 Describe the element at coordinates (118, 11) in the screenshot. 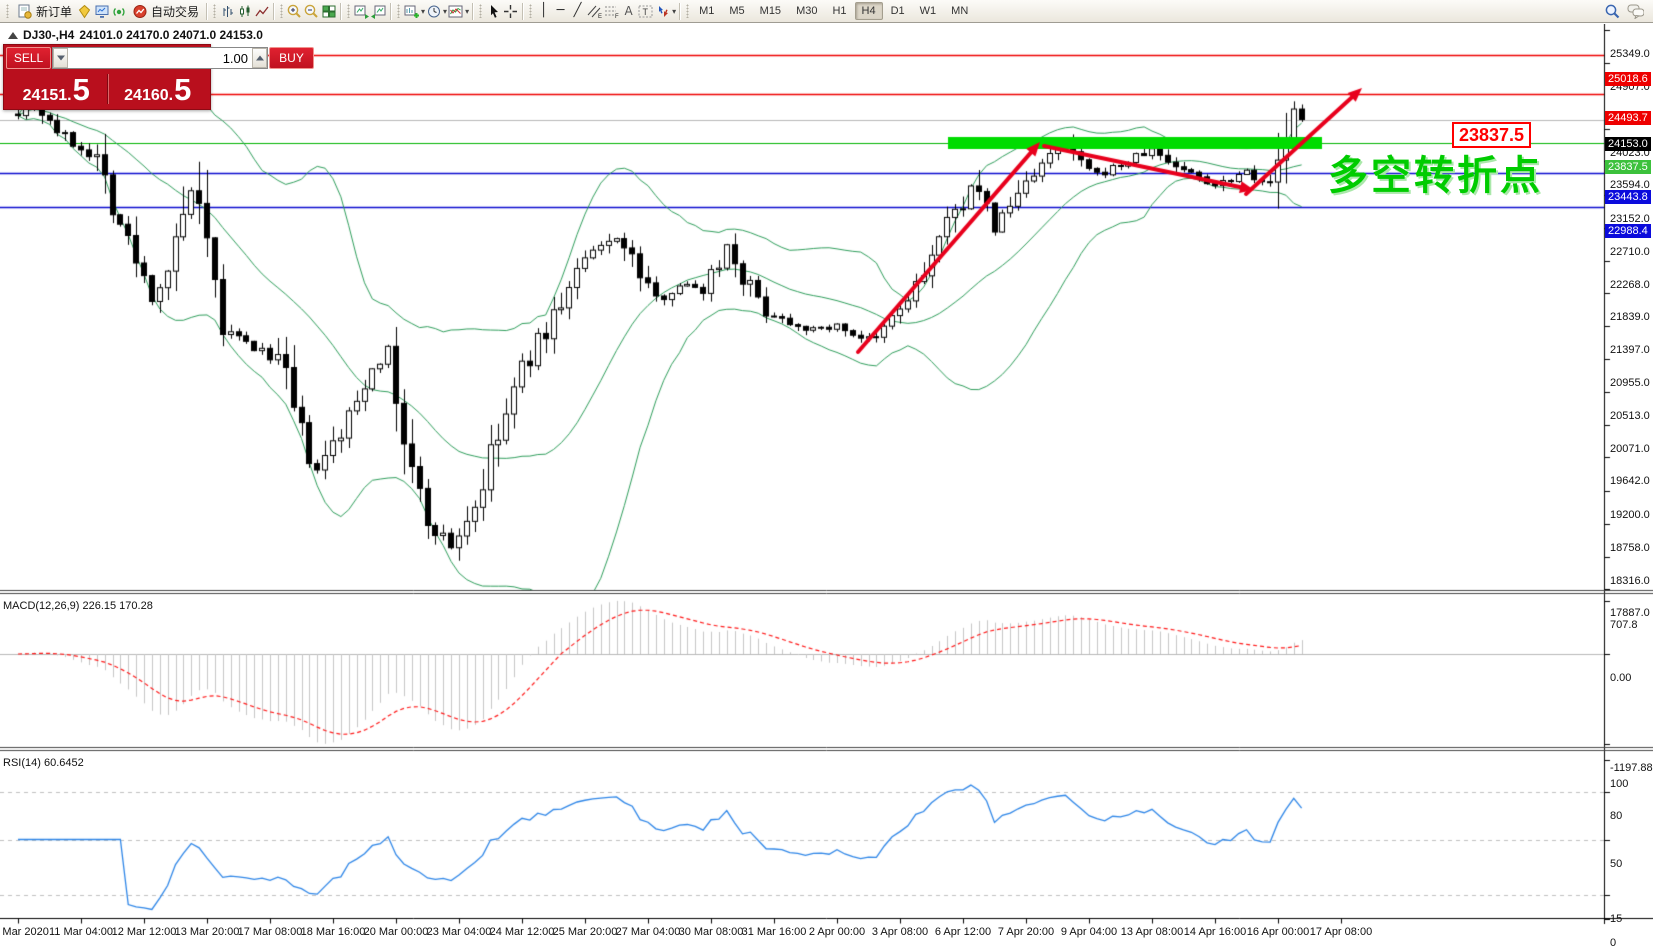

I see `signal-icon` at that location.